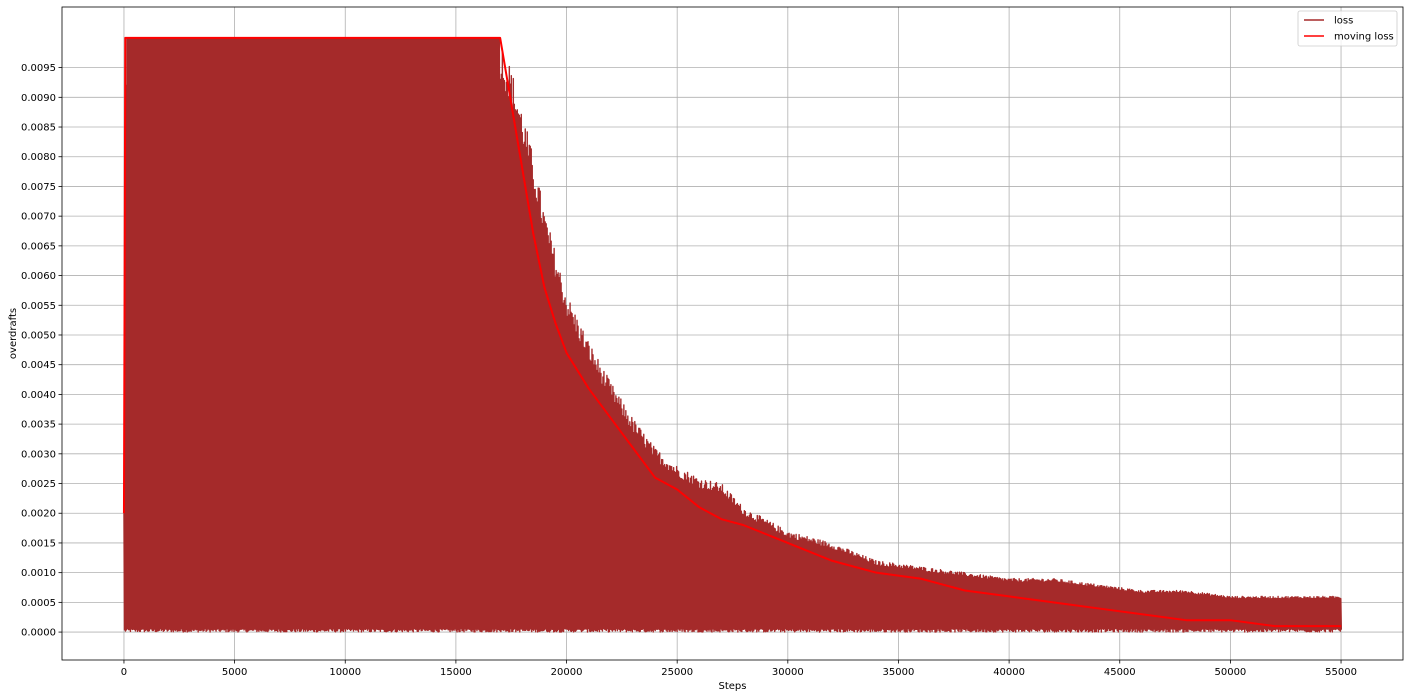 The height and width of the screenshot is (697, 1409). Describe the element at coordinates (38, 68) in the screenshot. I see `y-tick-label: 0.0095` at that location.